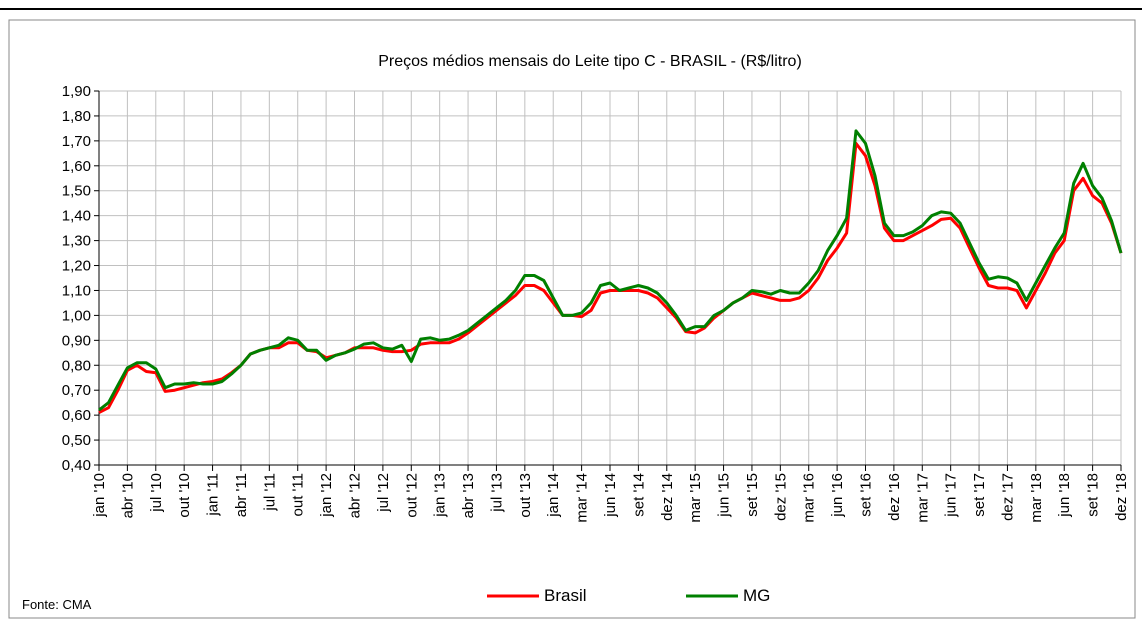  What do you see at coordinates (76, 290) in the screenshot?
I see `y-tick-label: 1,10` at bounding box center [76, 290].